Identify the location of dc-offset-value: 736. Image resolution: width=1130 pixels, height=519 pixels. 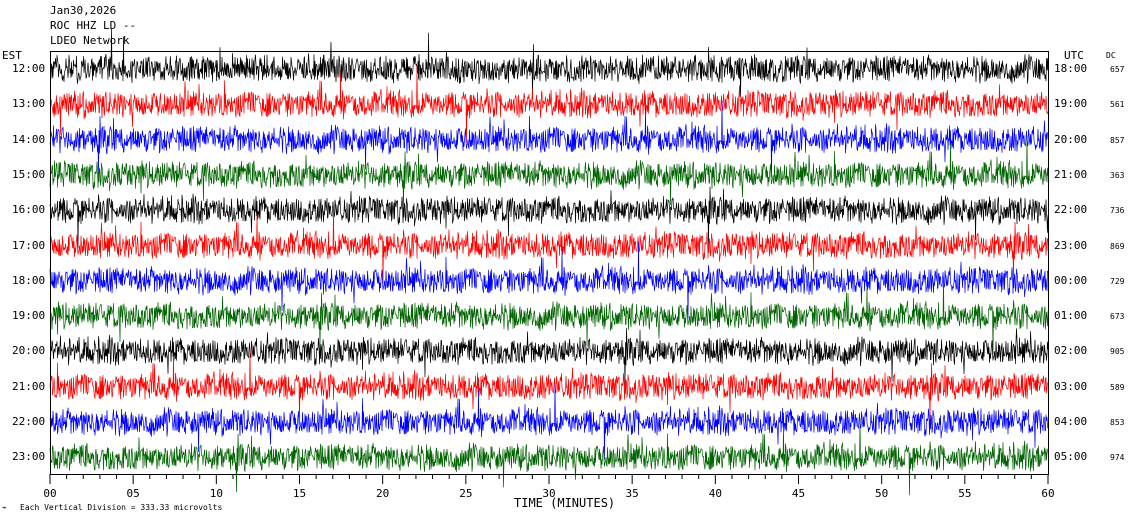
(1117, 211).